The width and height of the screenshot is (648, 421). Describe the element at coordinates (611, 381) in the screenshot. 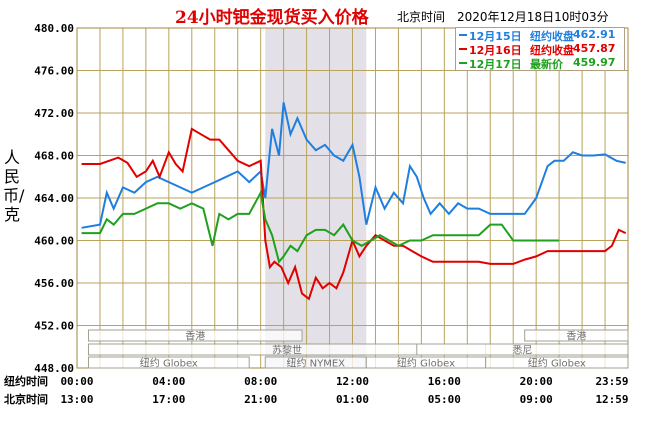

I see `x-tick-label-ny: 23:59` at that location.